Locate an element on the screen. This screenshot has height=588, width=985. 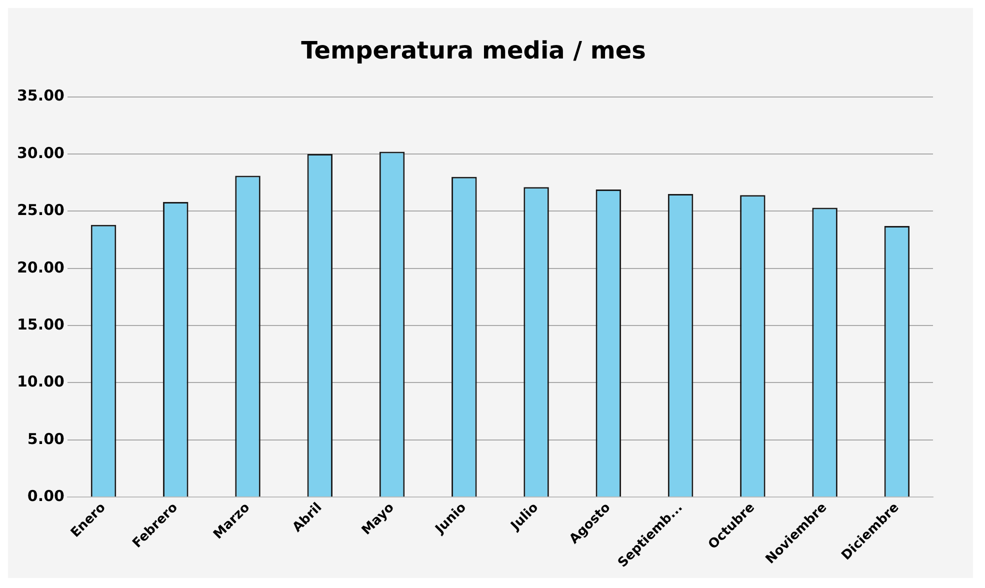
chart-title: Temperatura media / mes is located at coordinates (473, 50).